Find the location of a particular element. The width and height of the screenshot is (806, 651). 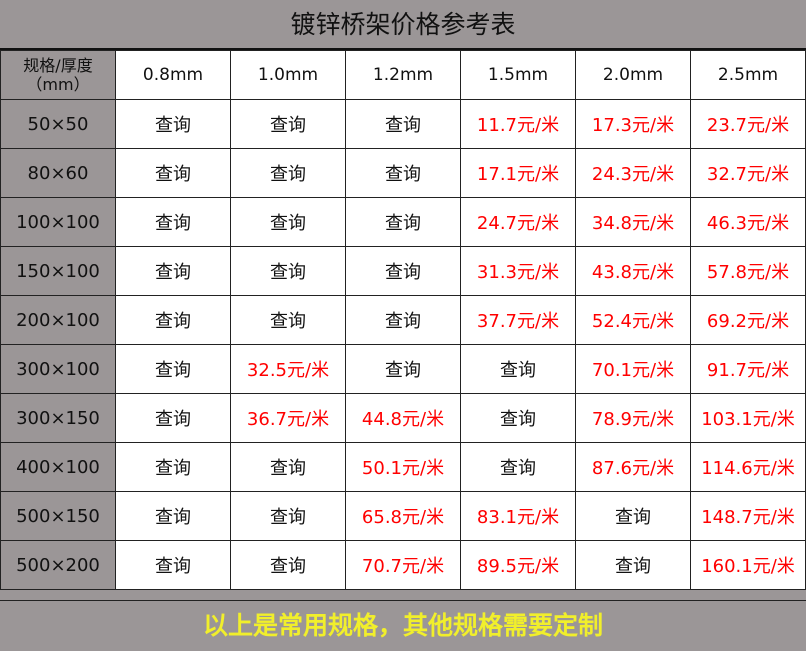

size-label: 300×100 is located at coordinates (58, 369).